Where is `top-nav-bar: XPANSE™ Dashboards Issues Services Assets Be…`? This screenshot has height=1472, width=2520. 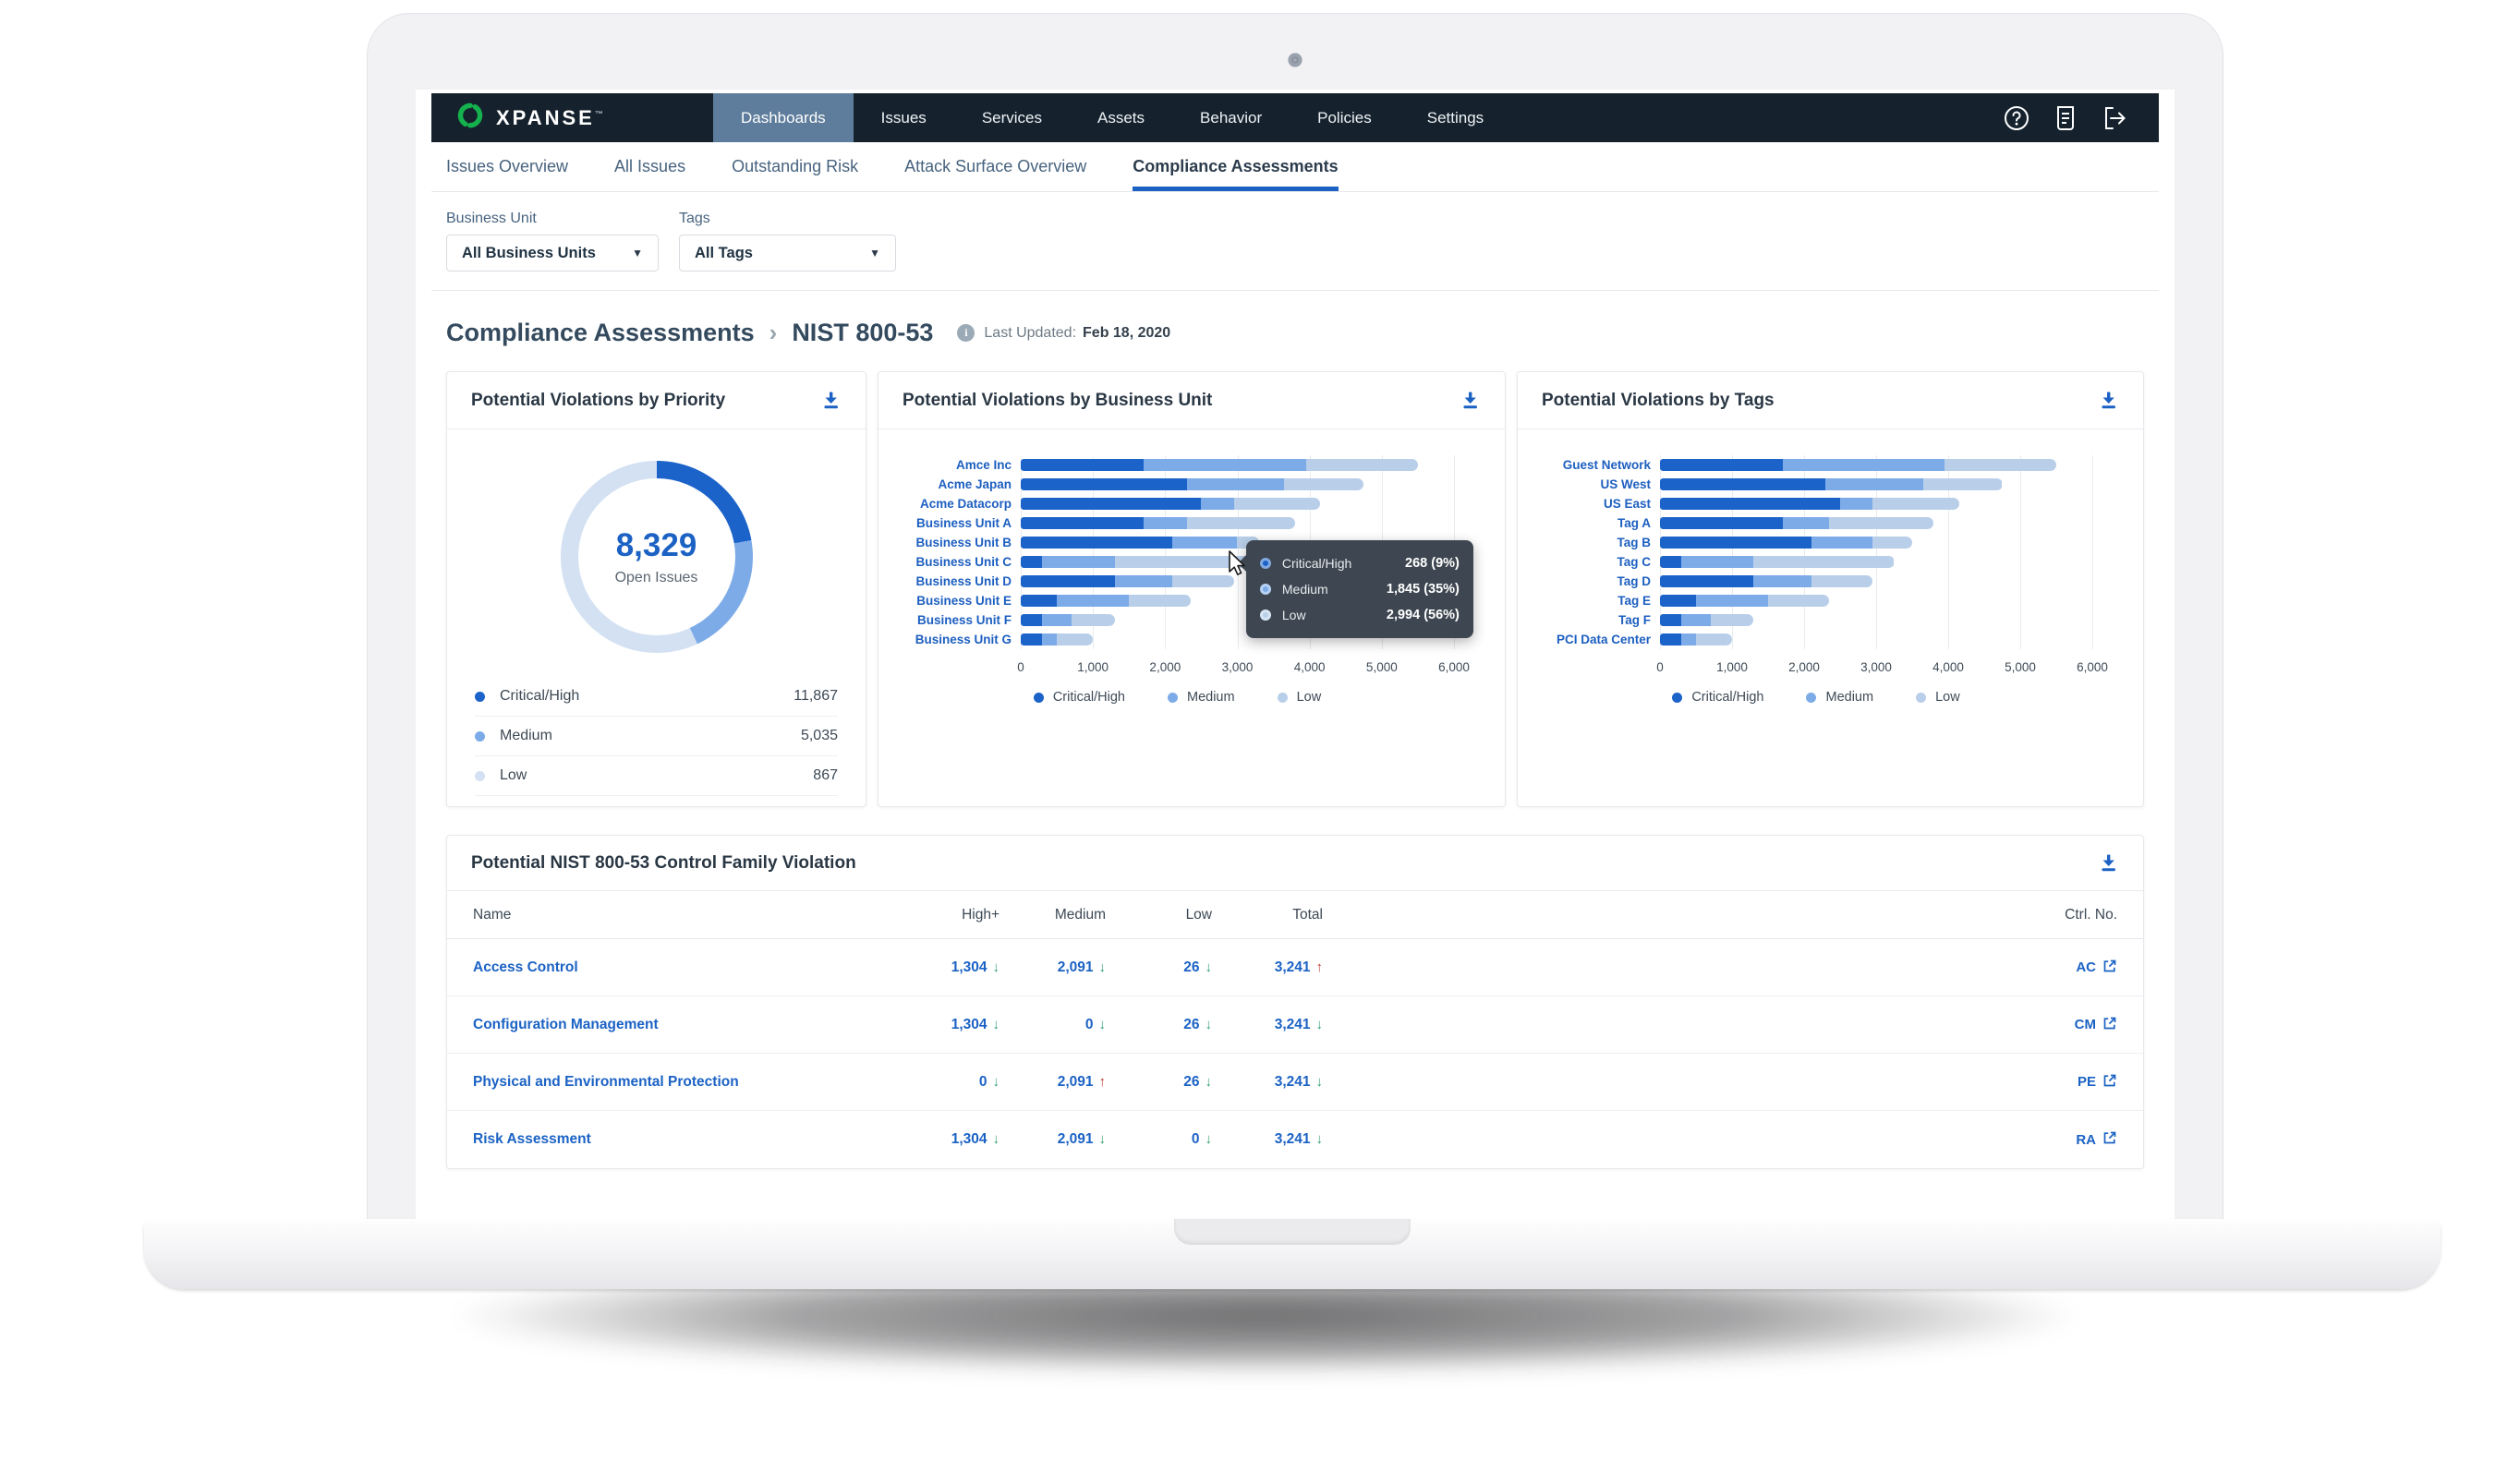 top-nav-bar: XPANSE™ Dashboards Issues Services Assets Be… is located at coordinates (1295, 117).